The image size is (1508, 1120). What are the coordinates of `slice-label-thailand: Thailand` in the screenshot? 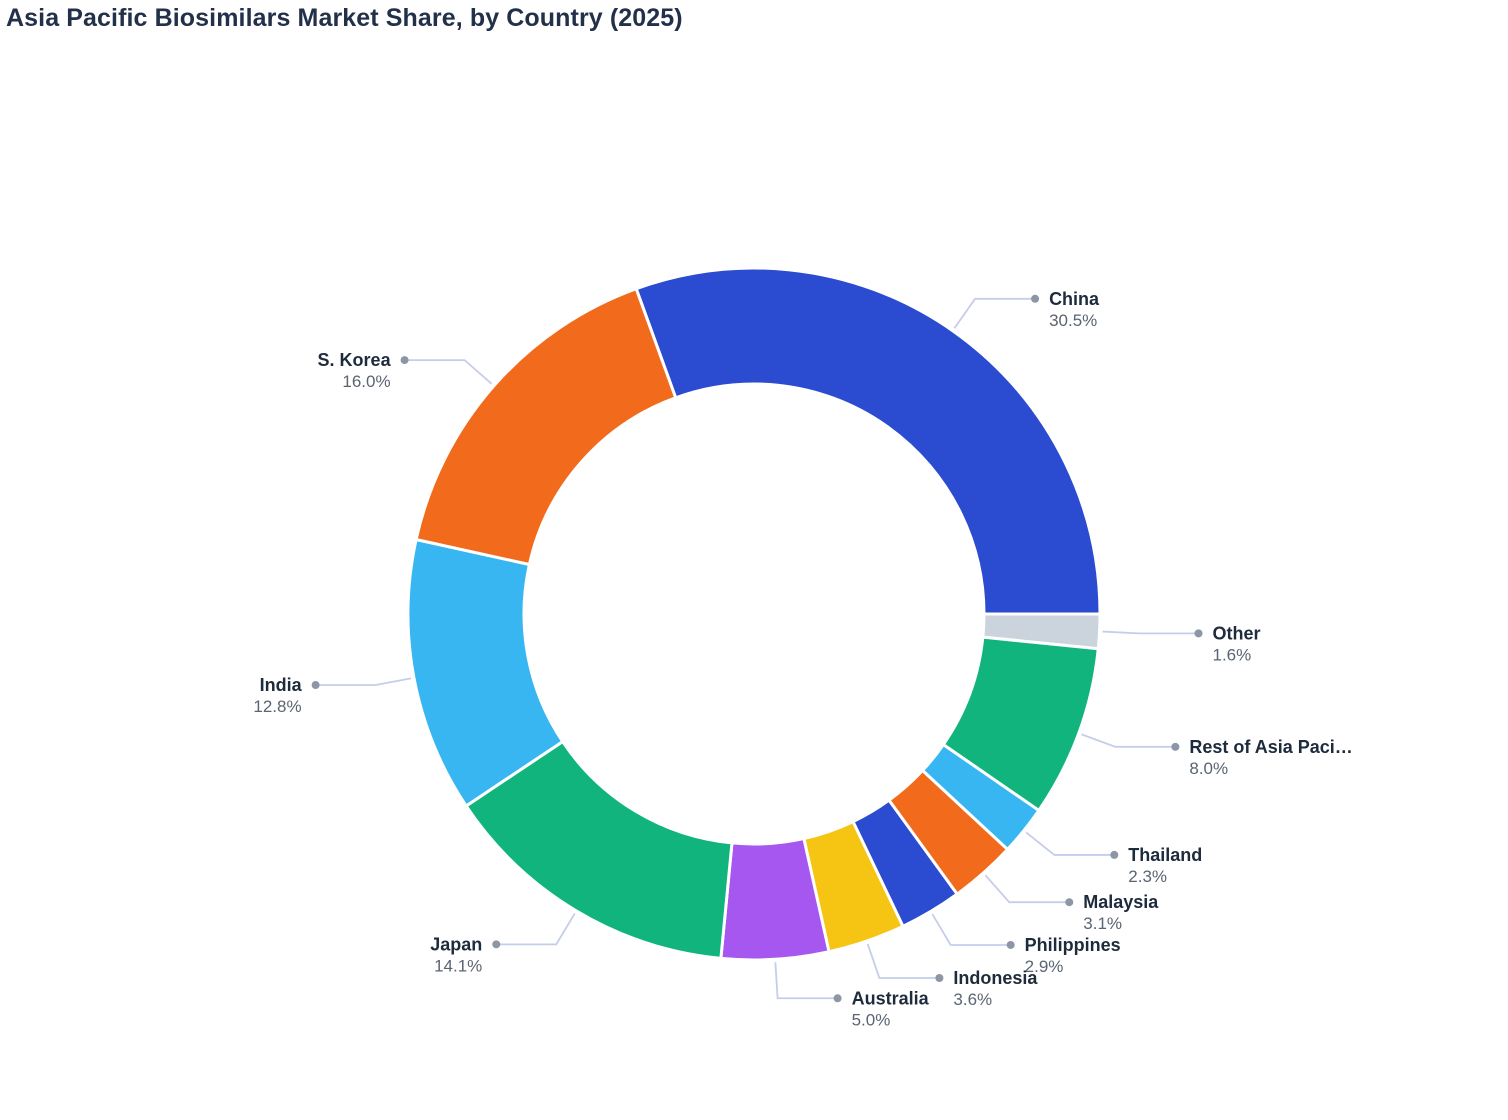 It's located at (1165, 855).